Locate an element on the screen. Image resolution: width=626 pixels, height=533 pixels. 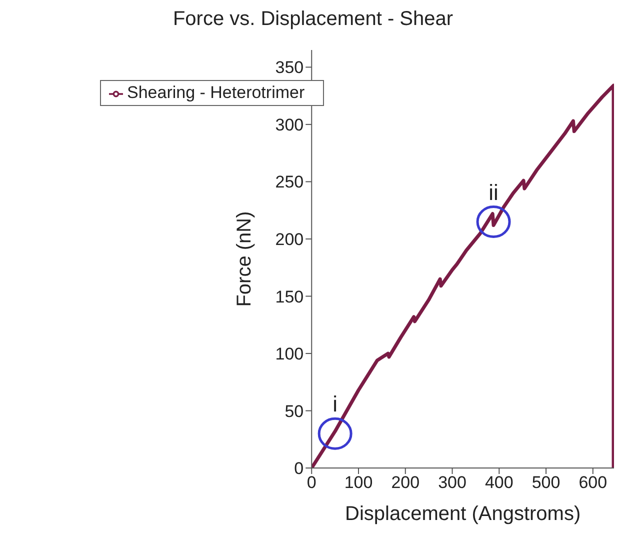
x-tick-label: 500 is located at coordinates (546, 482).